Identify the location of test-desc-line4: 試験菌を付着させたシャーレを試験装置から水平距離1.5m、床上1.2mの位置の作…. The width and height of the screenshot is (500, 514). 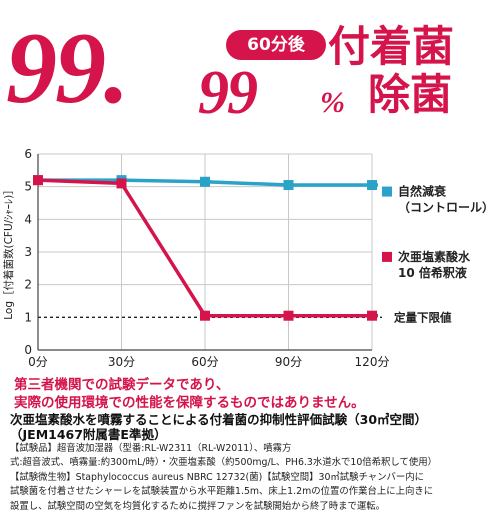
(222, 492).